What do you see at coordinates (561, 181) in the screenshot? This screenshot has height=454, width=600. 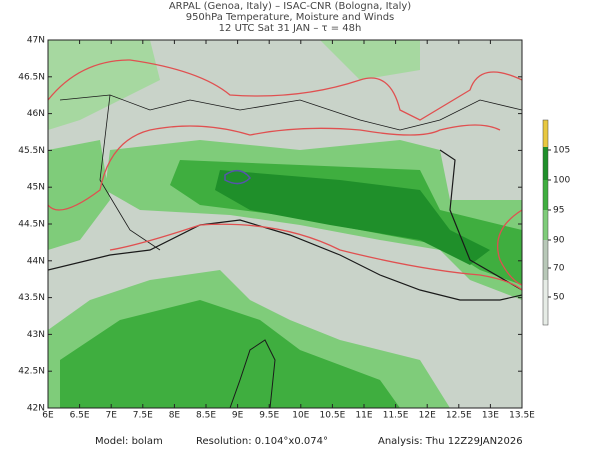 I see `colorbar-label: 100` at bounding box center [561, 181].